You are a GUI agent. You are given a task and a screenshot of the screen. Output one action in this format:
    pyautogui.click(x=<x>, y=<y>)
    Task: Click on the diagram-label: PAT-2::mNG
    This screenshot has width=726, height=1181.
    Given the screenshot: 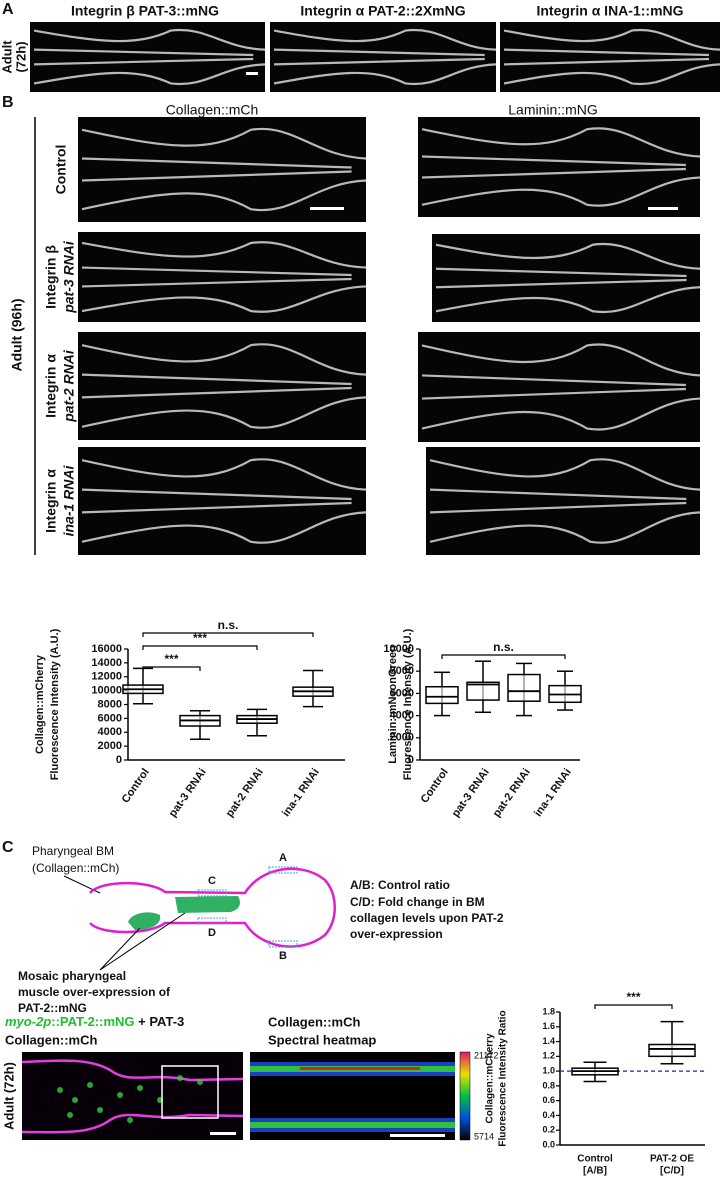 What is the action you would take?
    pyautogui.click(x=52, y=1008)
    